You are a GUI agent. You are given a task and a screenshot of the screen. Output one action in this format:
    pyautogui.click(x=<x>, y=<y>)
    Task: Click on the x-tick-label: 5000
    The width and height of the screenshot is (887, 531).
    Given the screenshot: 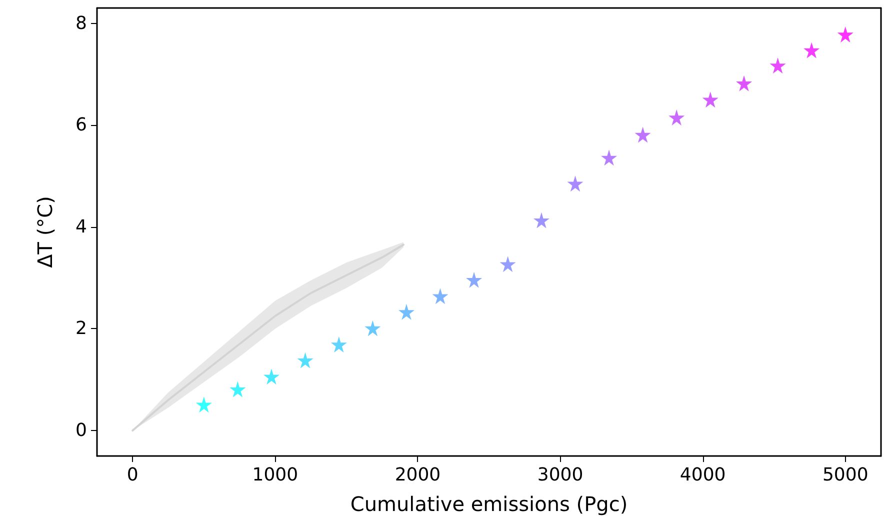 What is the action you would take?
    pyautogui.click(x=845, y=475)
    